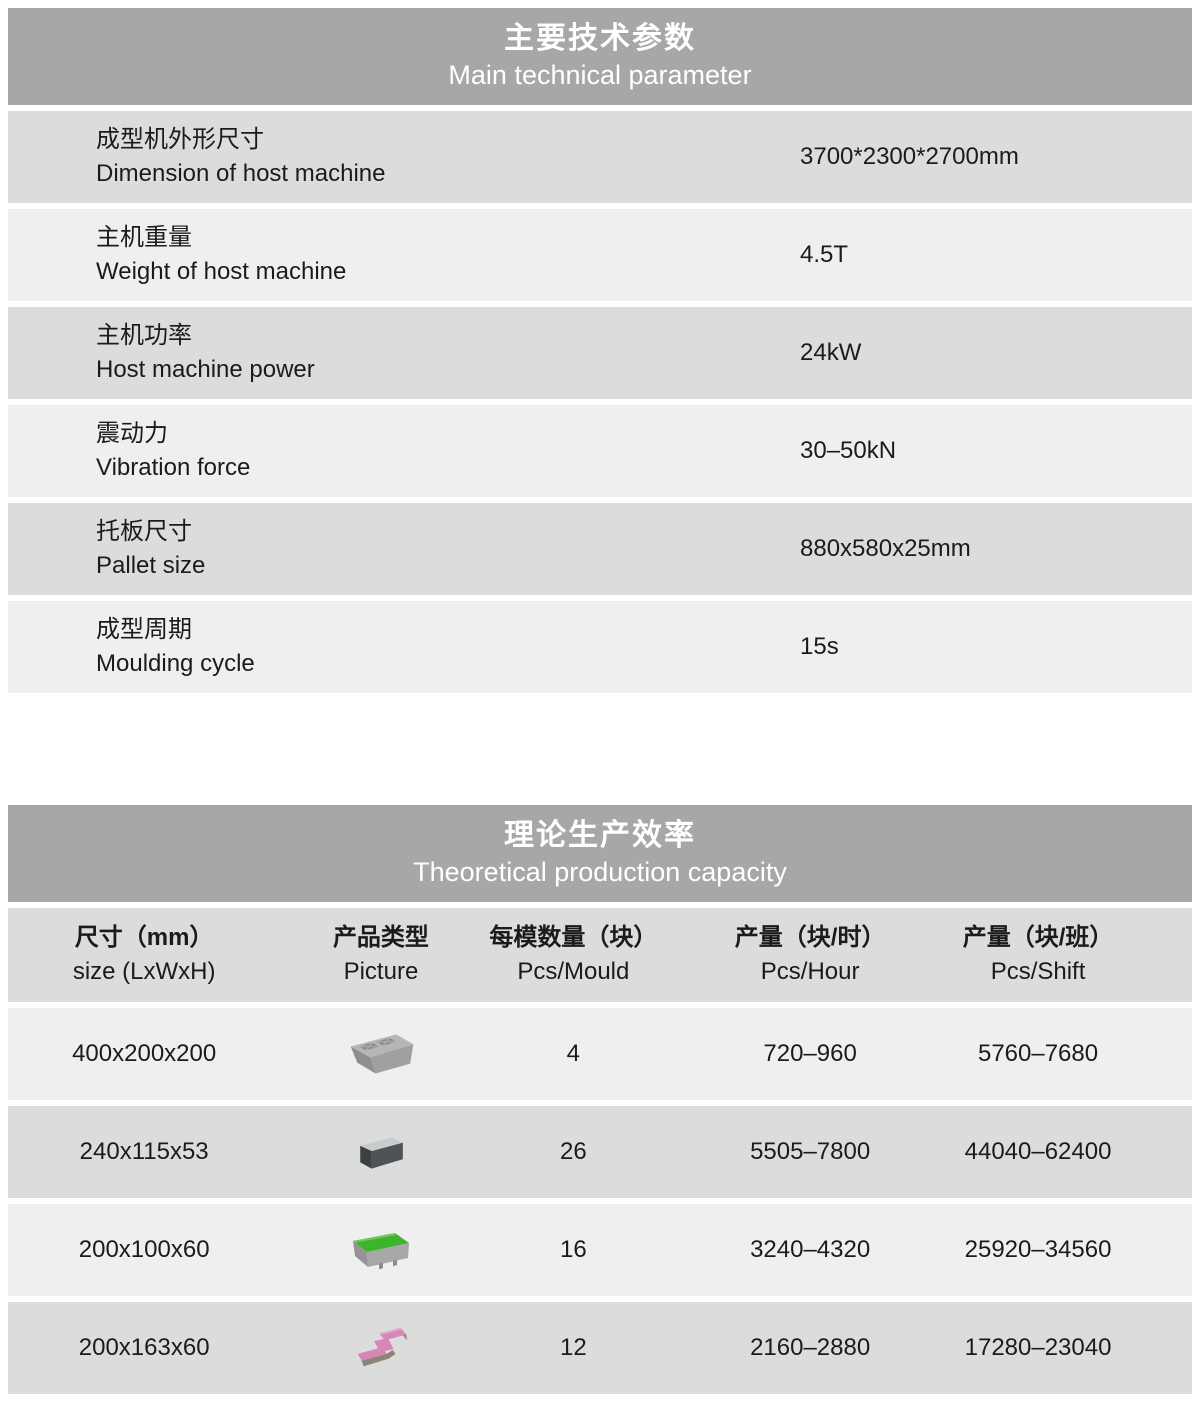  Describe the element at coordinates (810, 1151) in the screenshot. I see `pcs-hour-cell: 5505–7800` at that location.